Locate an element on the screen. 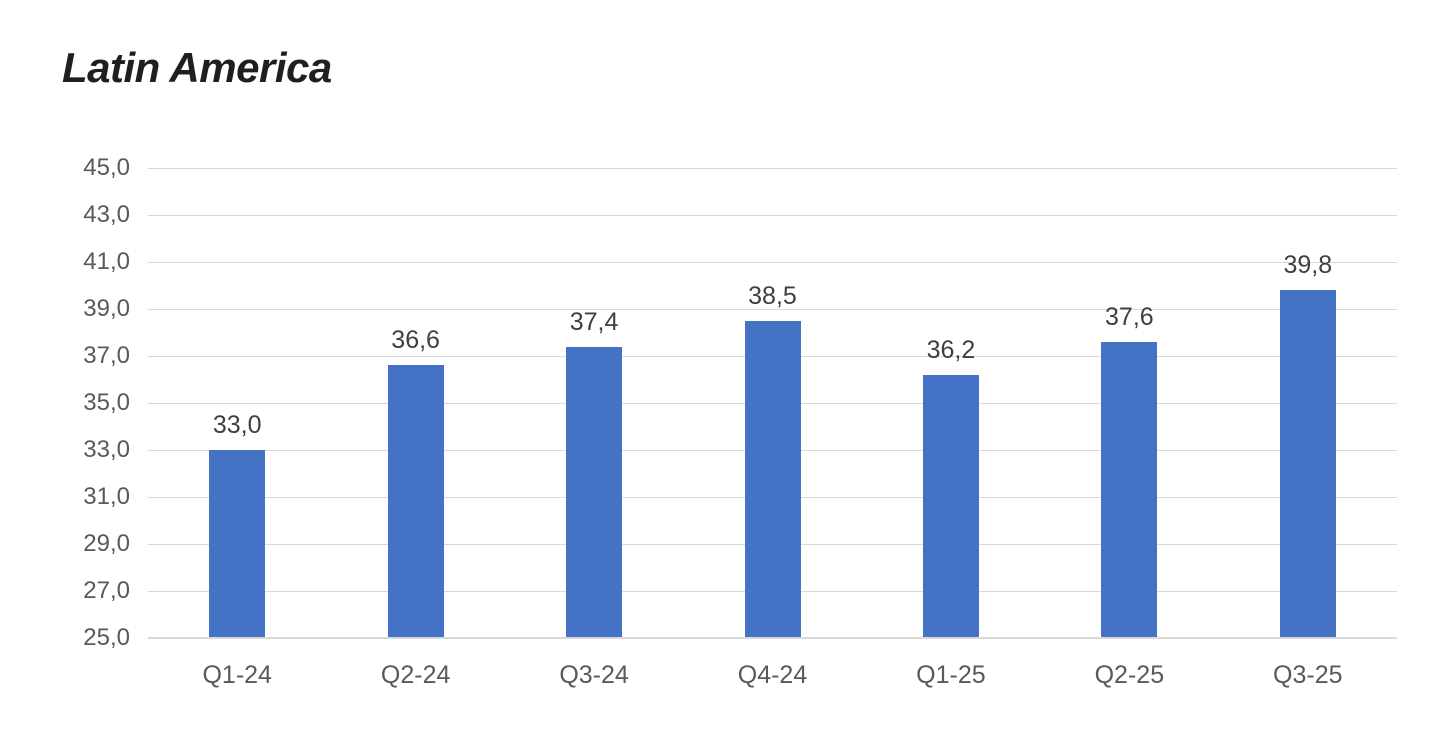 The height and width of the screenshot is (753, 1456). y-axis-tick-label: 31,0 is located at coordinates (106, 496).